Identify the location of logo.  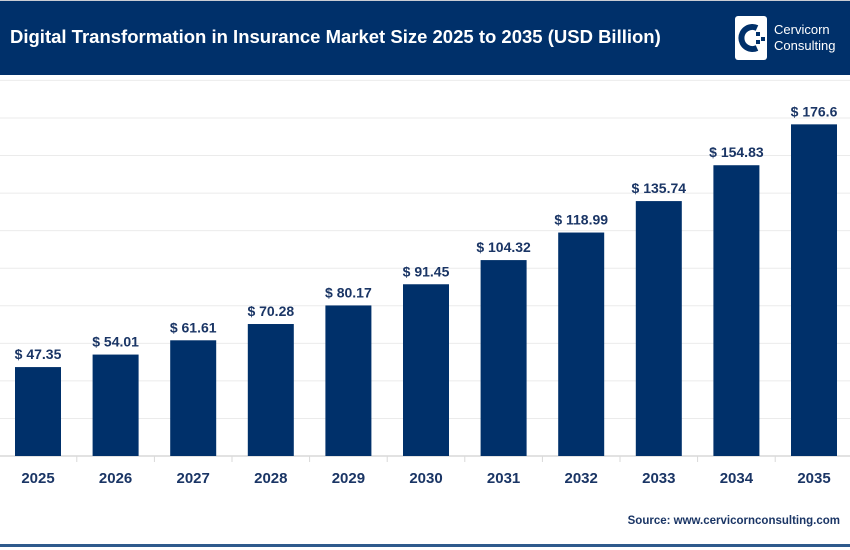
(751, 38).